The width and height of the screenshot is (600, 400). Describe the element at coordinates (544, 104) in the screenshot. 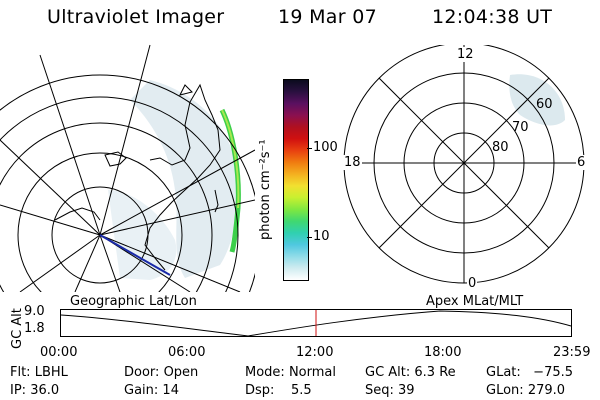

I see `lat-label-60: 60` at that location.